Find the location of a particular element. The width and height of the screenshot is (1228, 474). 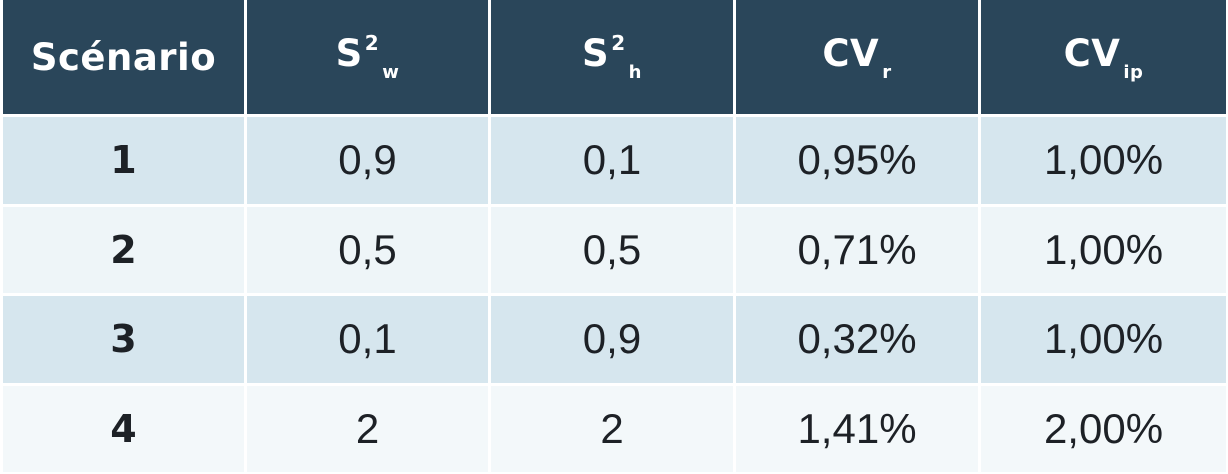

header-cvr-base: CV is located at coordinates (851, 53).